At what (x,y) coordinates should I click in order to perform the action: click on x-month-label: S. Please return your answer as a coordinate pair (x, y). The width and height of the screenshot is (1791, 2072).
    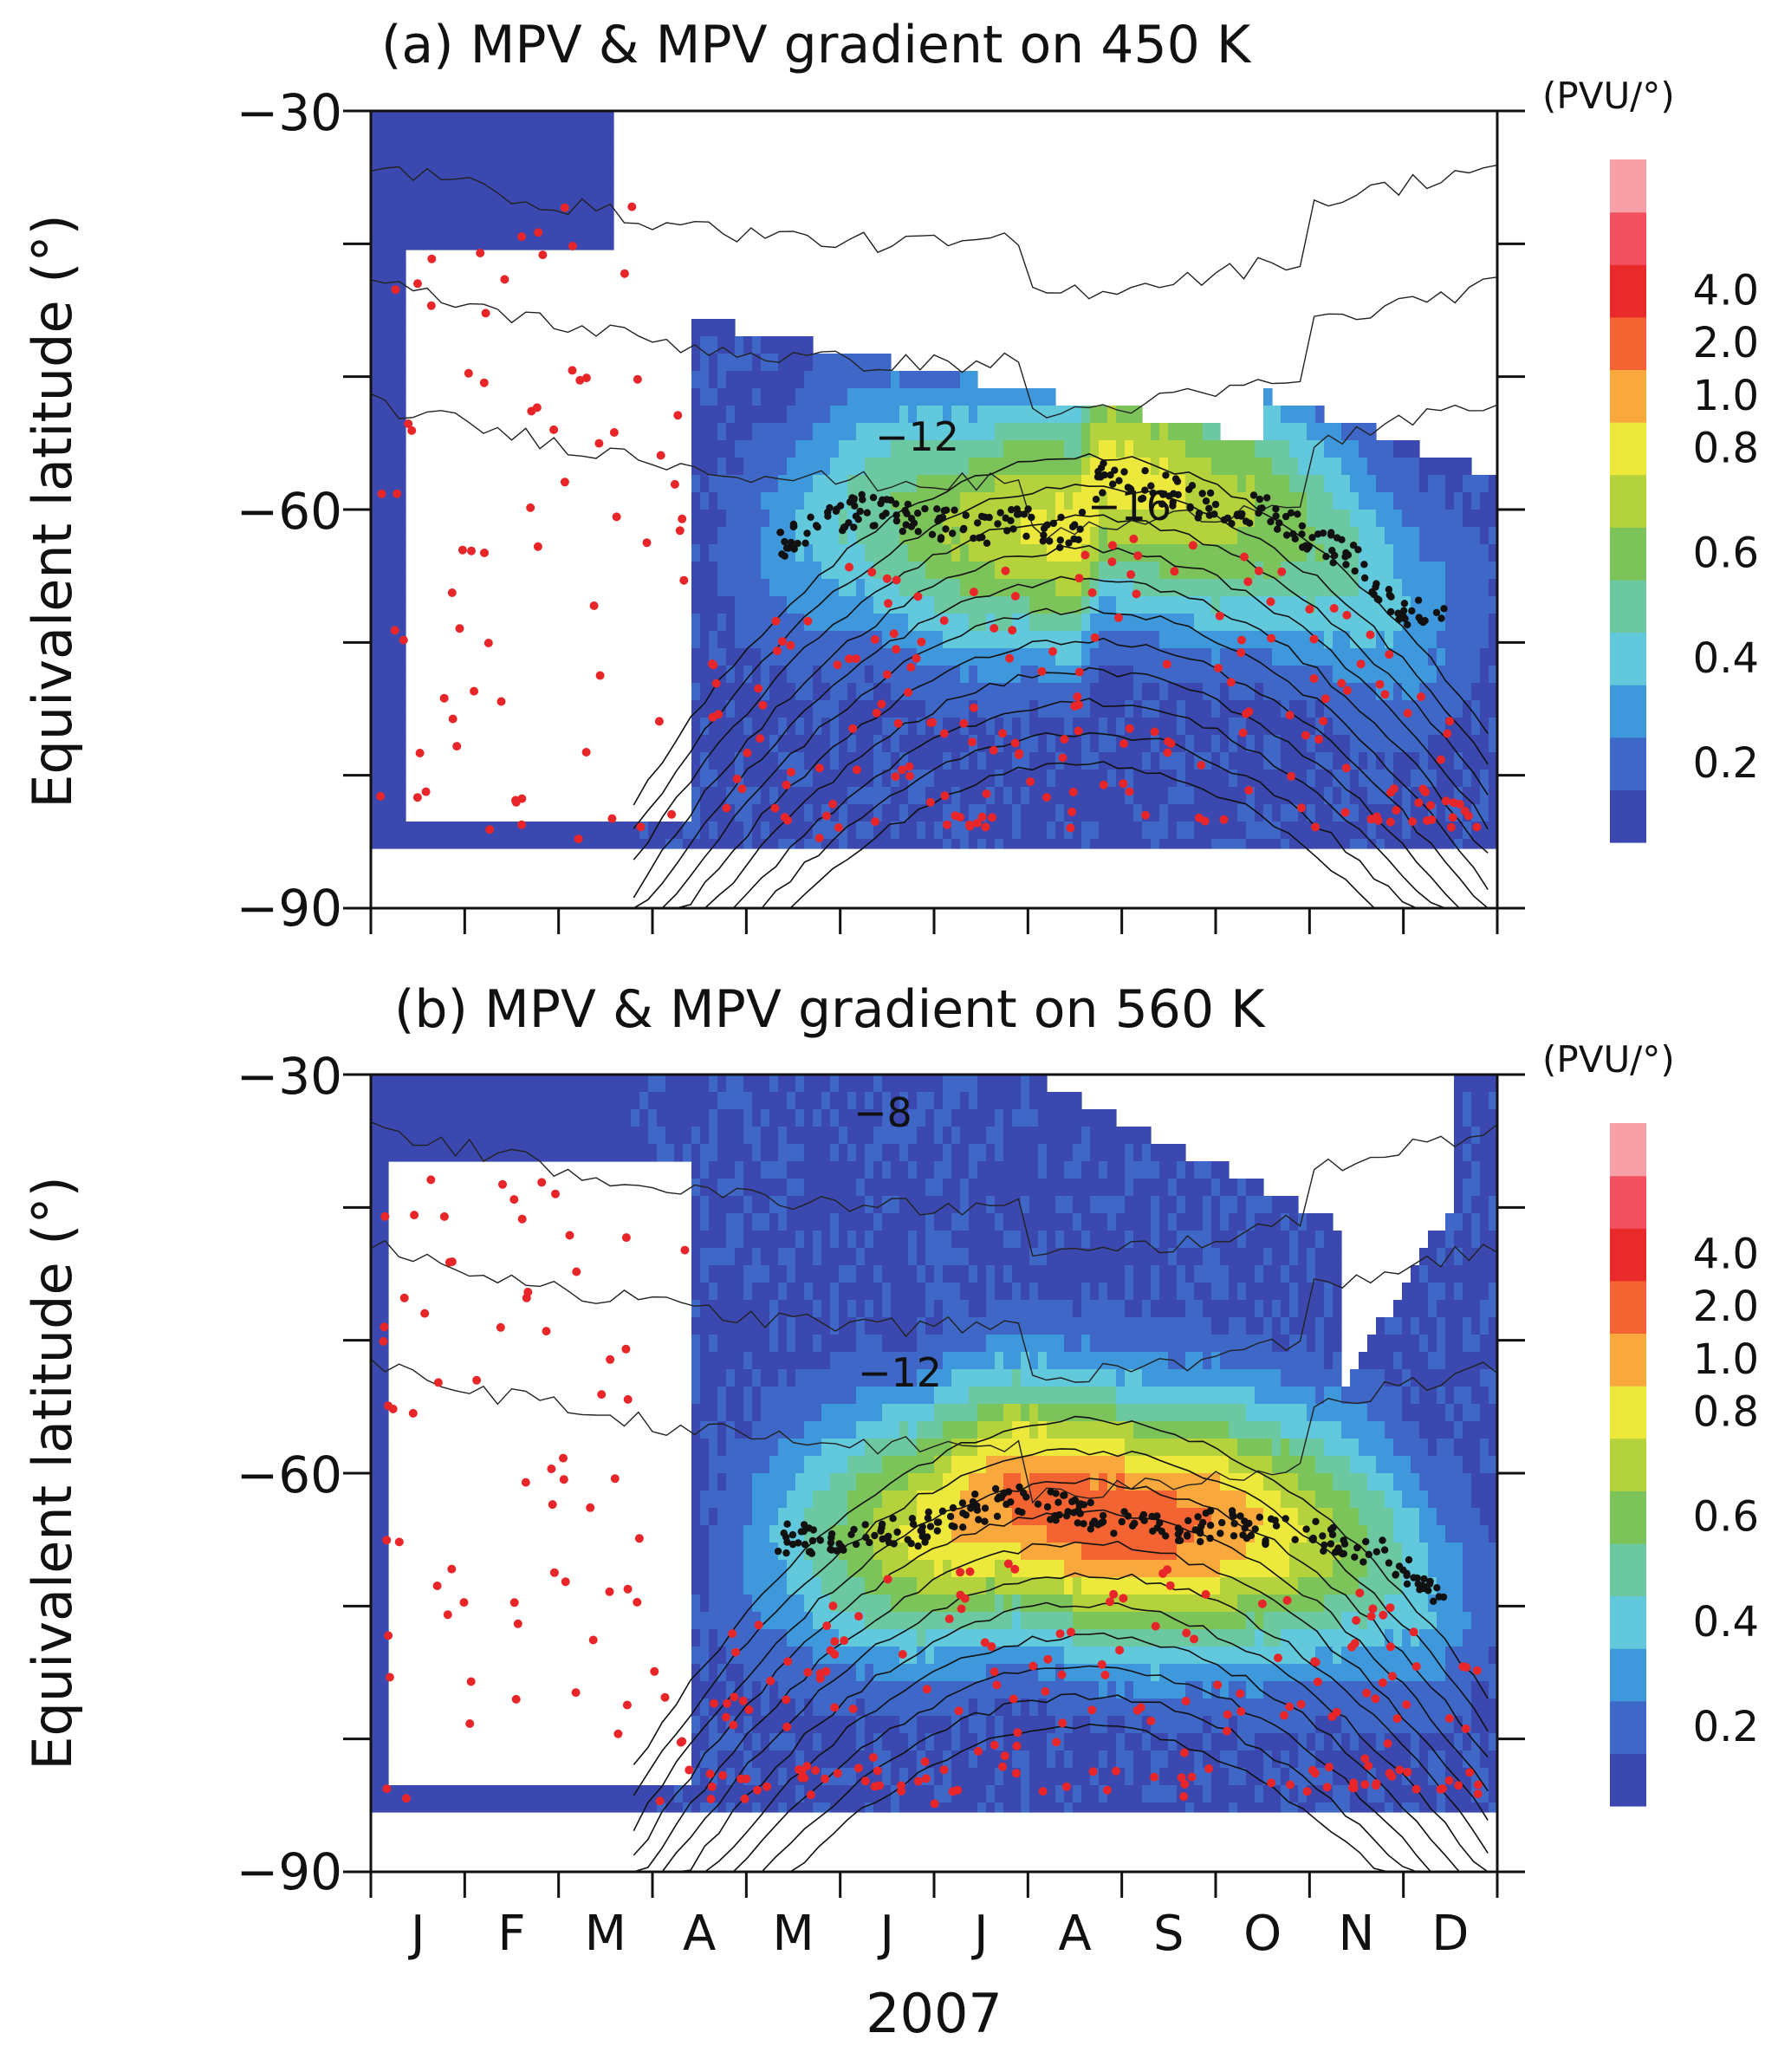
    Looking at the image, I should click on (1168, 1934).